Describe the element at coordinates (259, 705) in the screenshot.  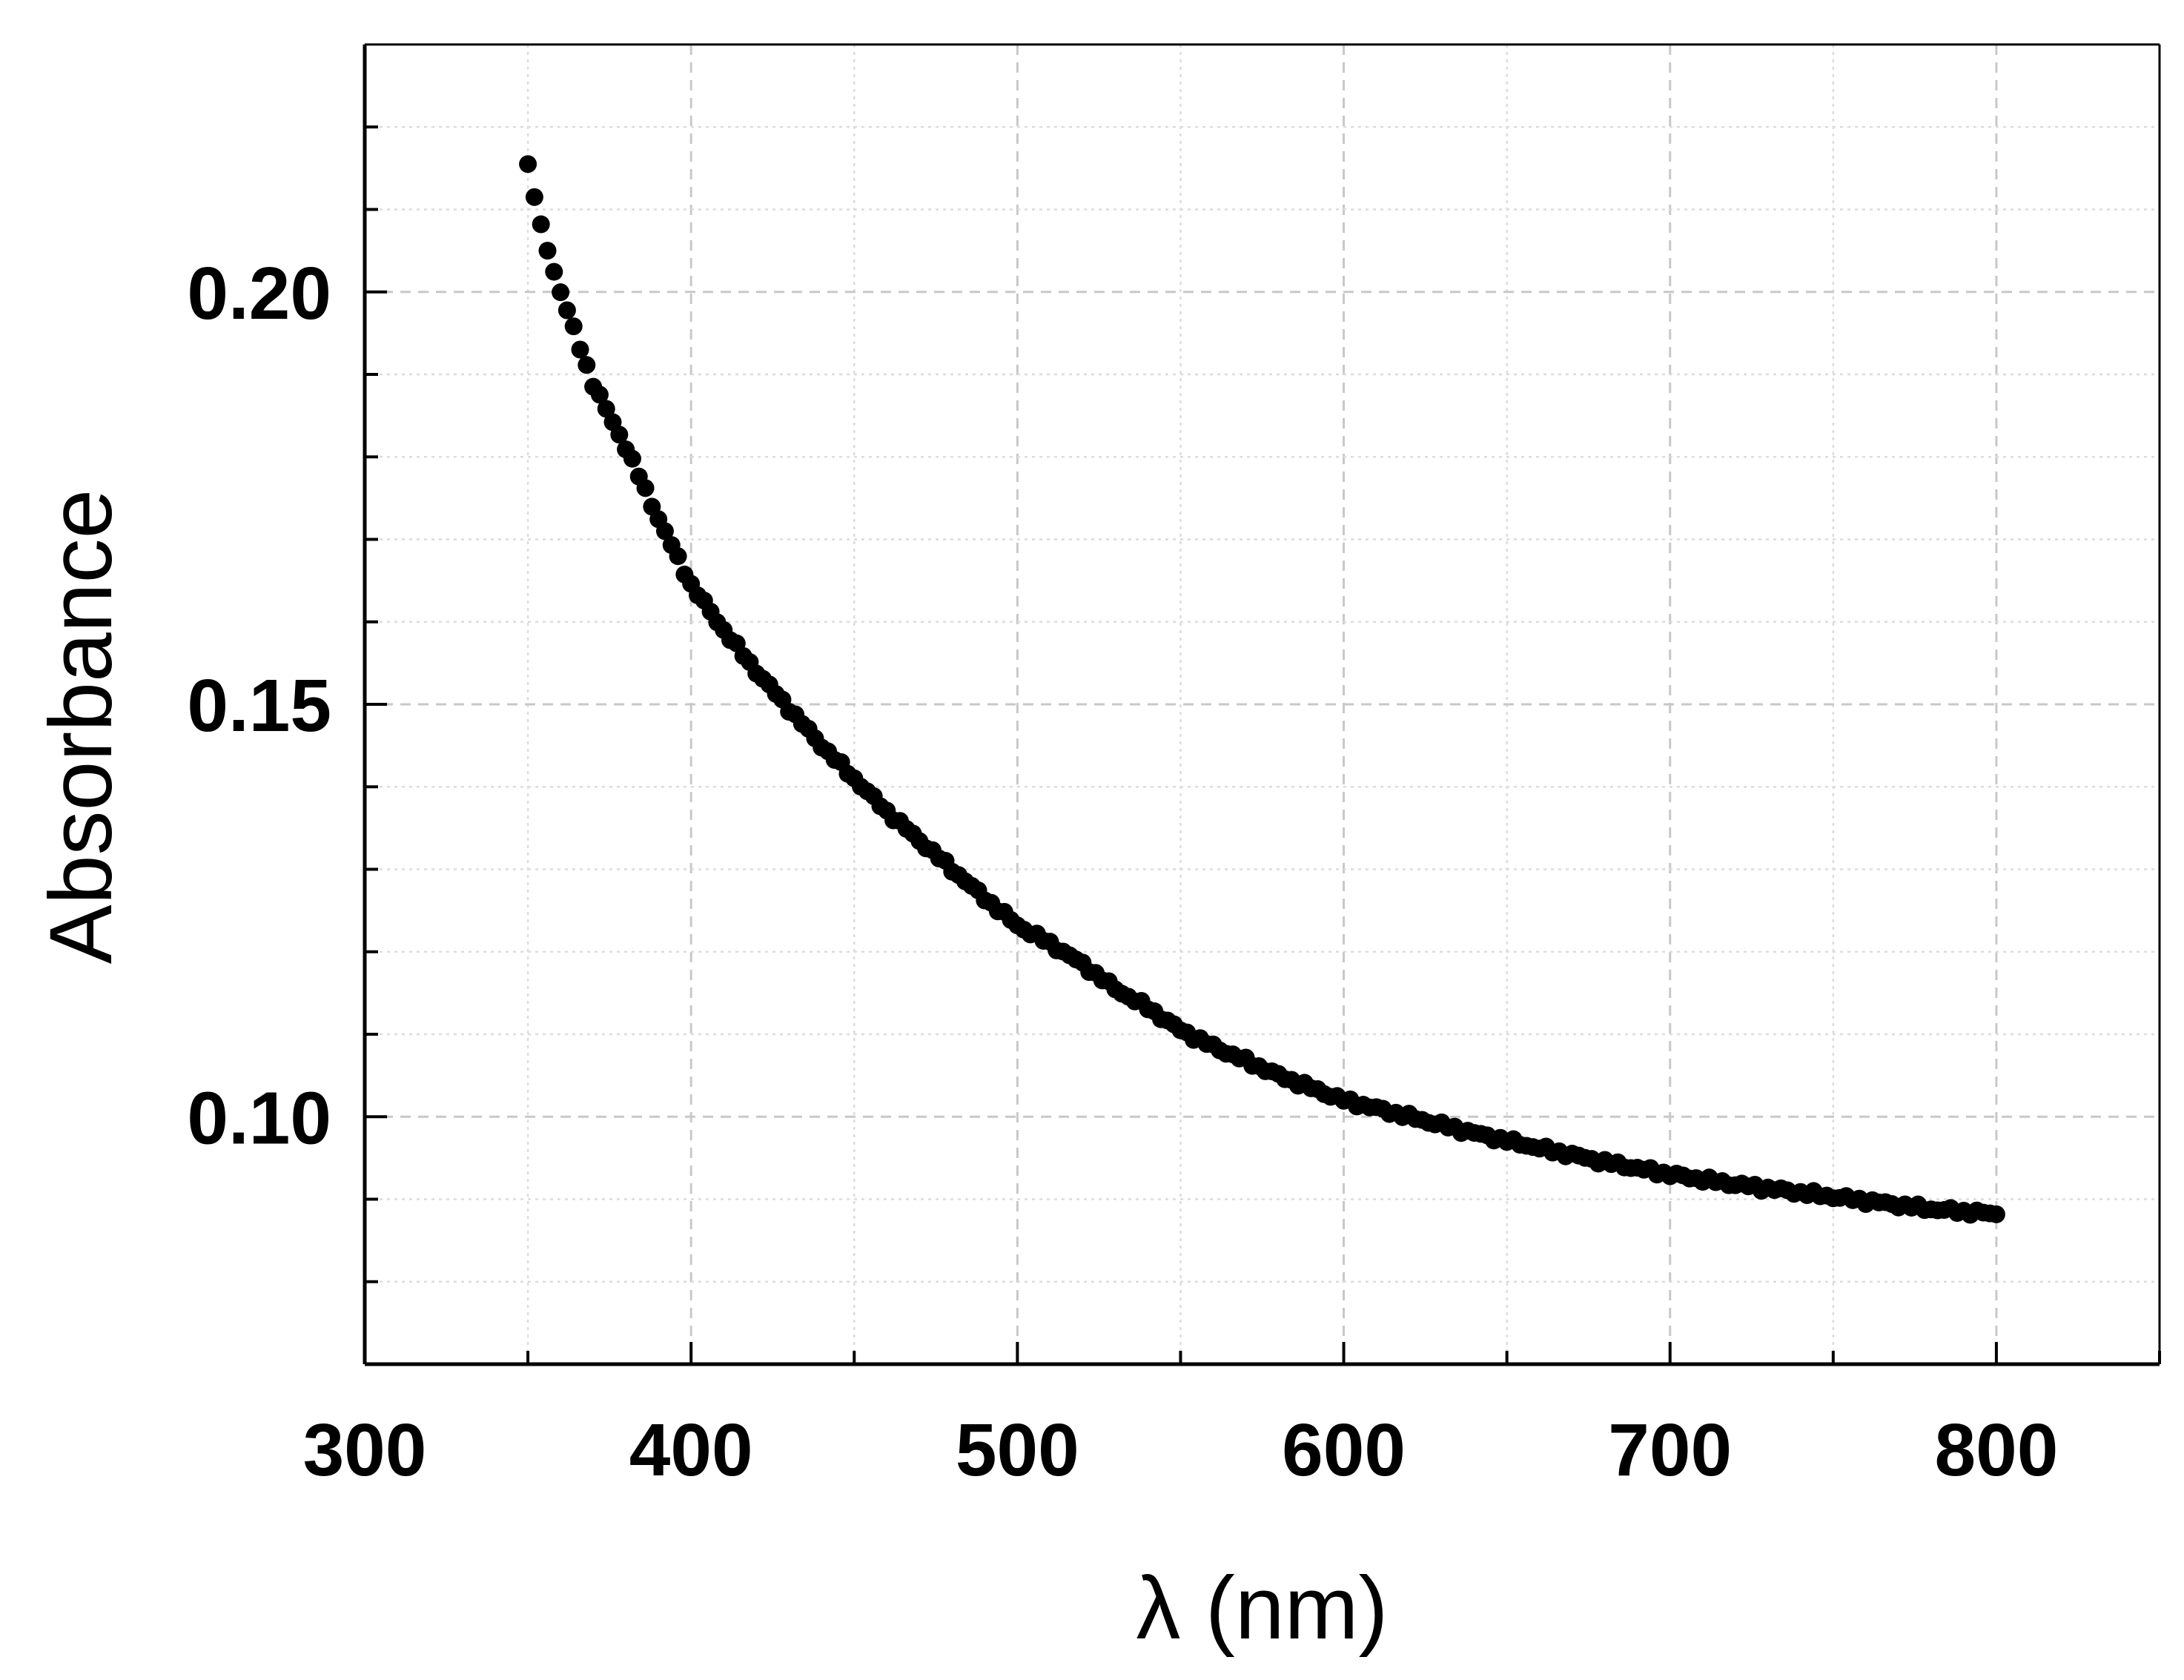
I see `y-tick-label: 0.15` at that location.